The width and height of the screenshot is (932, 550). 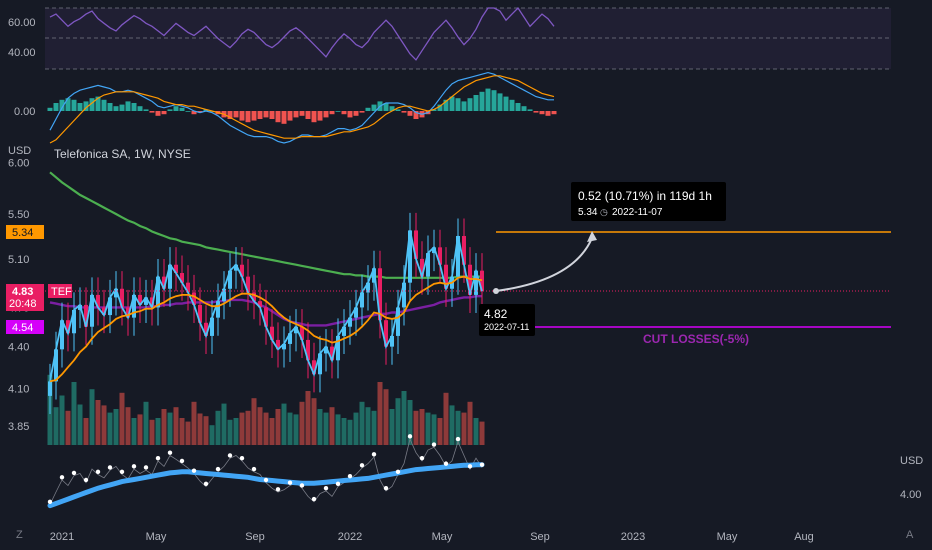 What do you see at coordinates (468, 38) in the screenshot?
I see `rsi-band` at bounding box center [468, 38].